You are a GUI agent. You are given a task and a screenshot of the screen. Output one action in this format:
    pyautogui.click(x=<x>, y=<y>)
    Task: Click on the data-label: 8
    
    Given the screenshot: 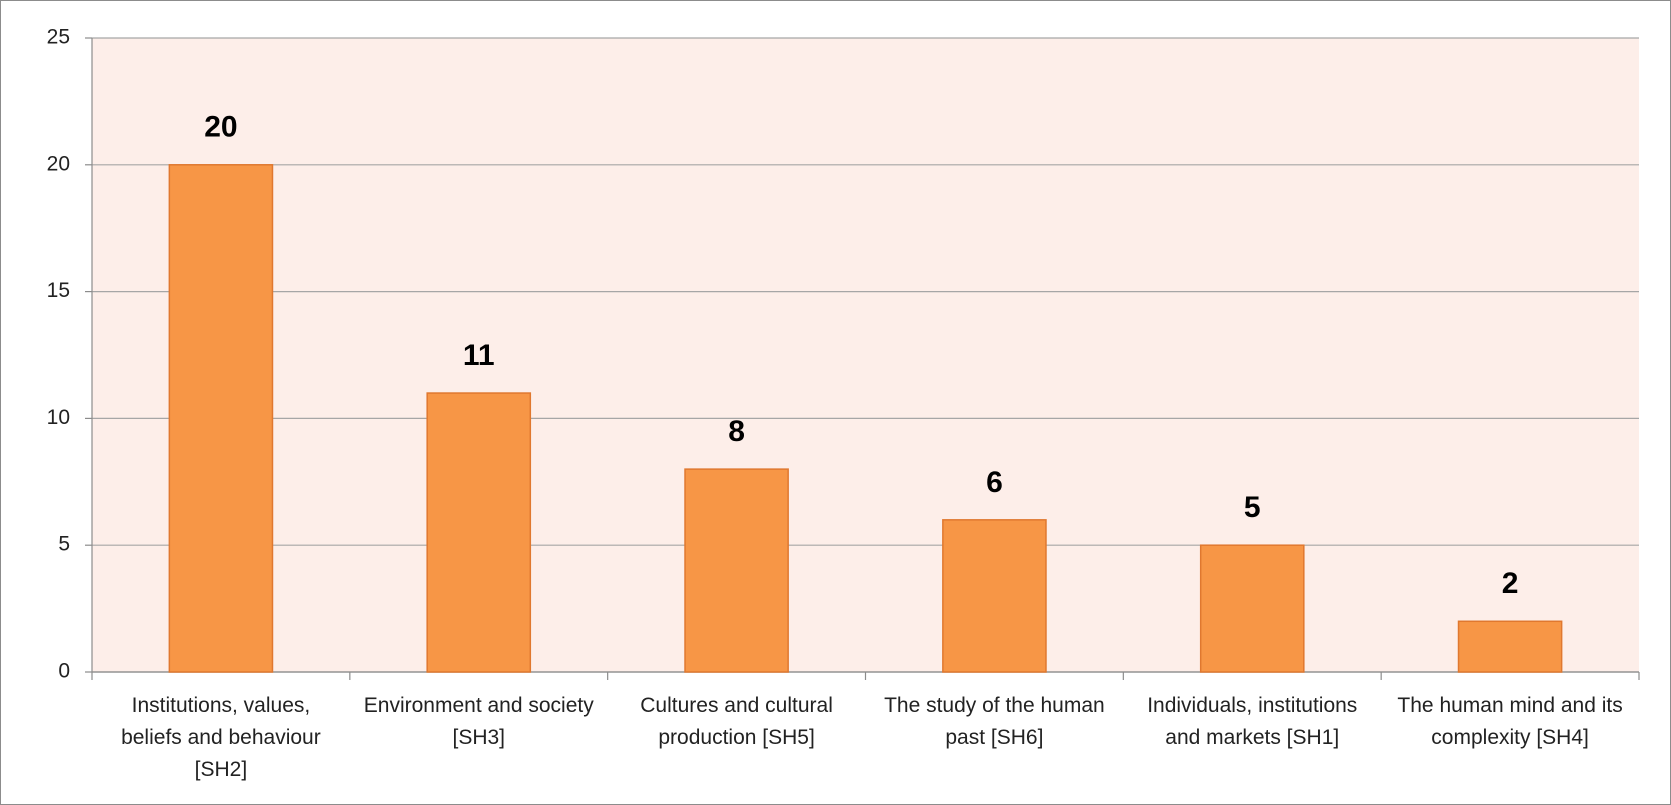 What is the action you would take?
    pyautogui.click(x=736, y=431)
    